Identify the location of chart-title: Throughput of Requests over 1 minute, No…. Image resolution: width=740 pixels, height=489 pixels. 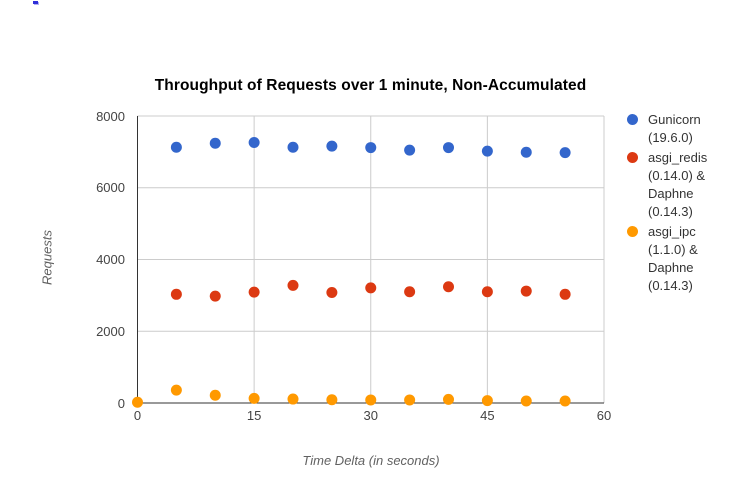
(370, 85).